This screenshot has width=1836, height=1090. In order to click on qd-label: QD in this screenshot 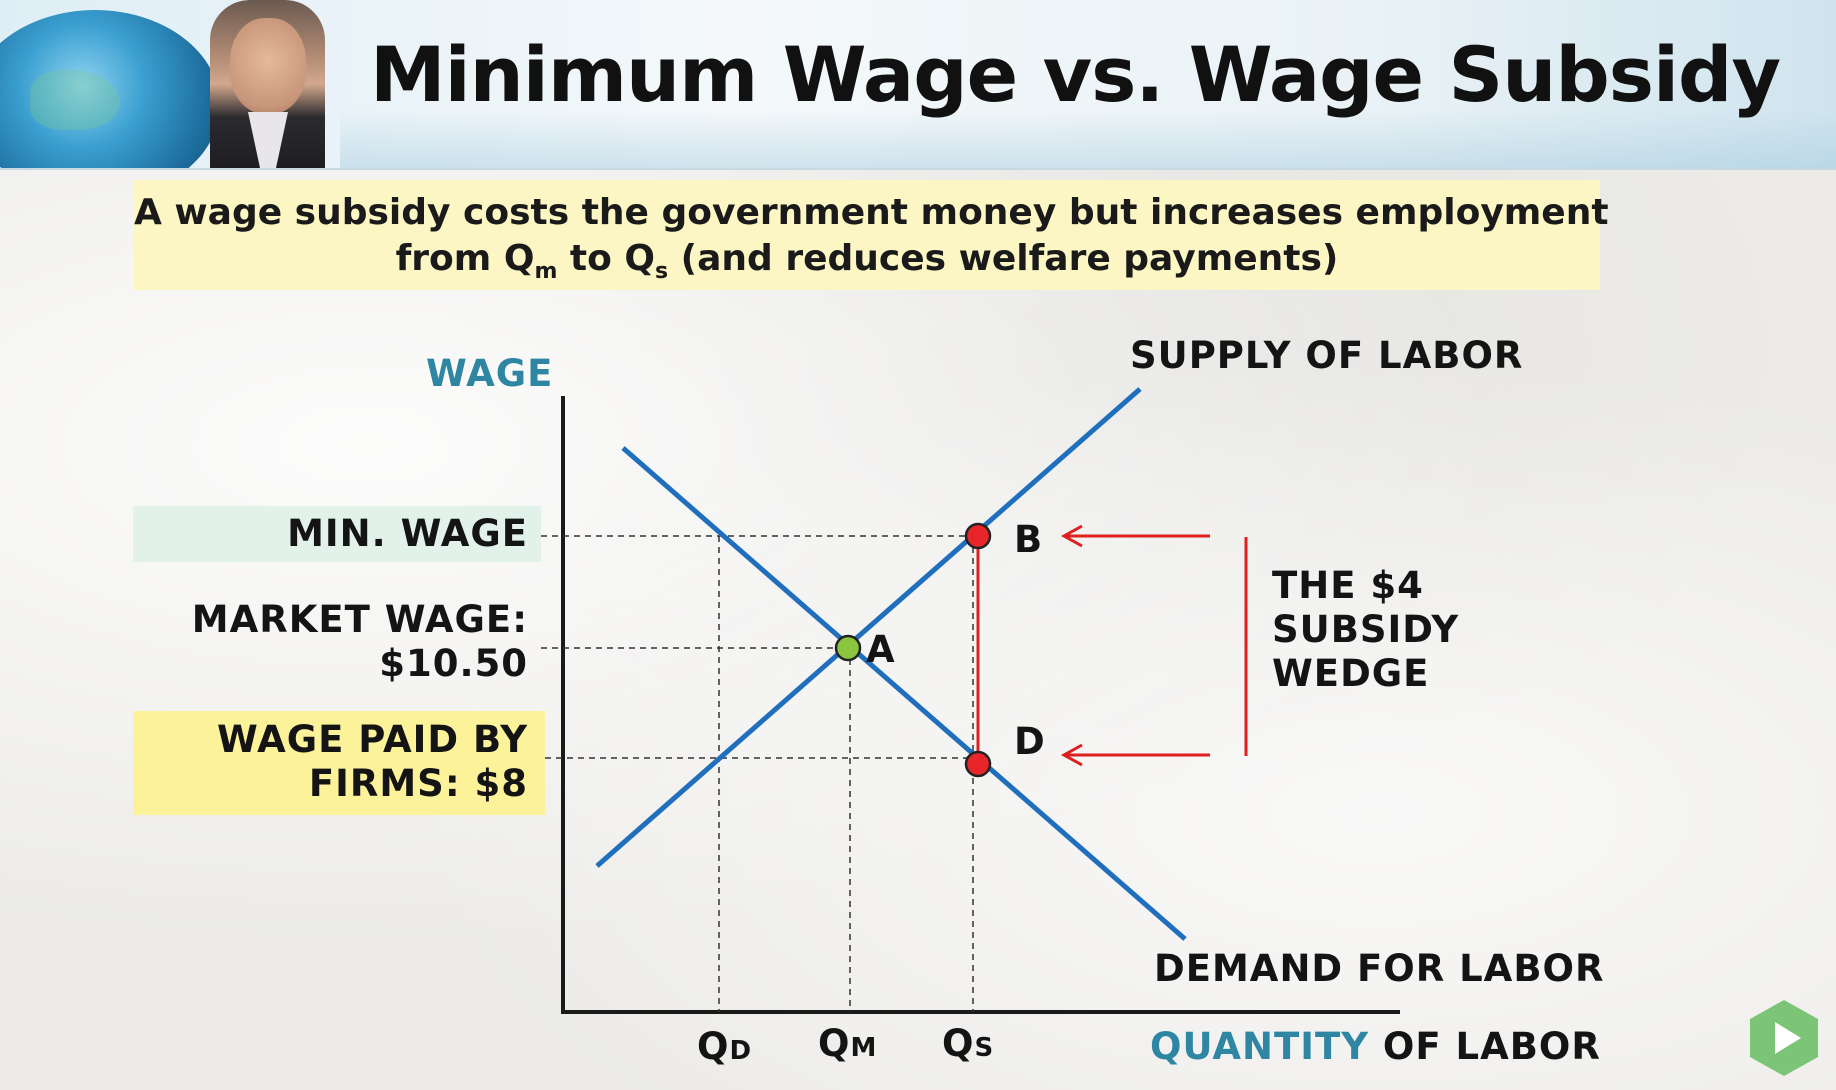, I will do `click(724, 1046)`.